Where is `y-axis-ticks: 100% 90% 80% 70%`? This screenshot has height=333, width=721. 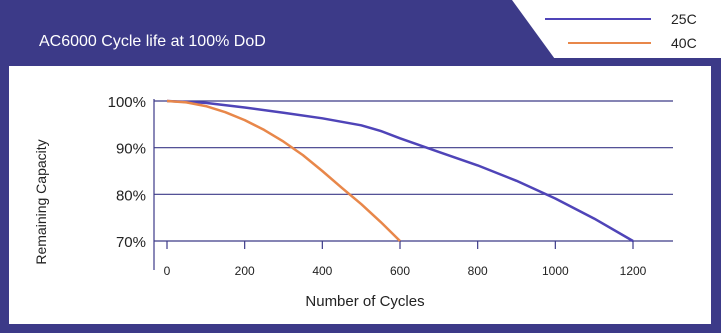 y-axis-ticks: 100% 90% 80% 70% is located at coordinates (127, 172).